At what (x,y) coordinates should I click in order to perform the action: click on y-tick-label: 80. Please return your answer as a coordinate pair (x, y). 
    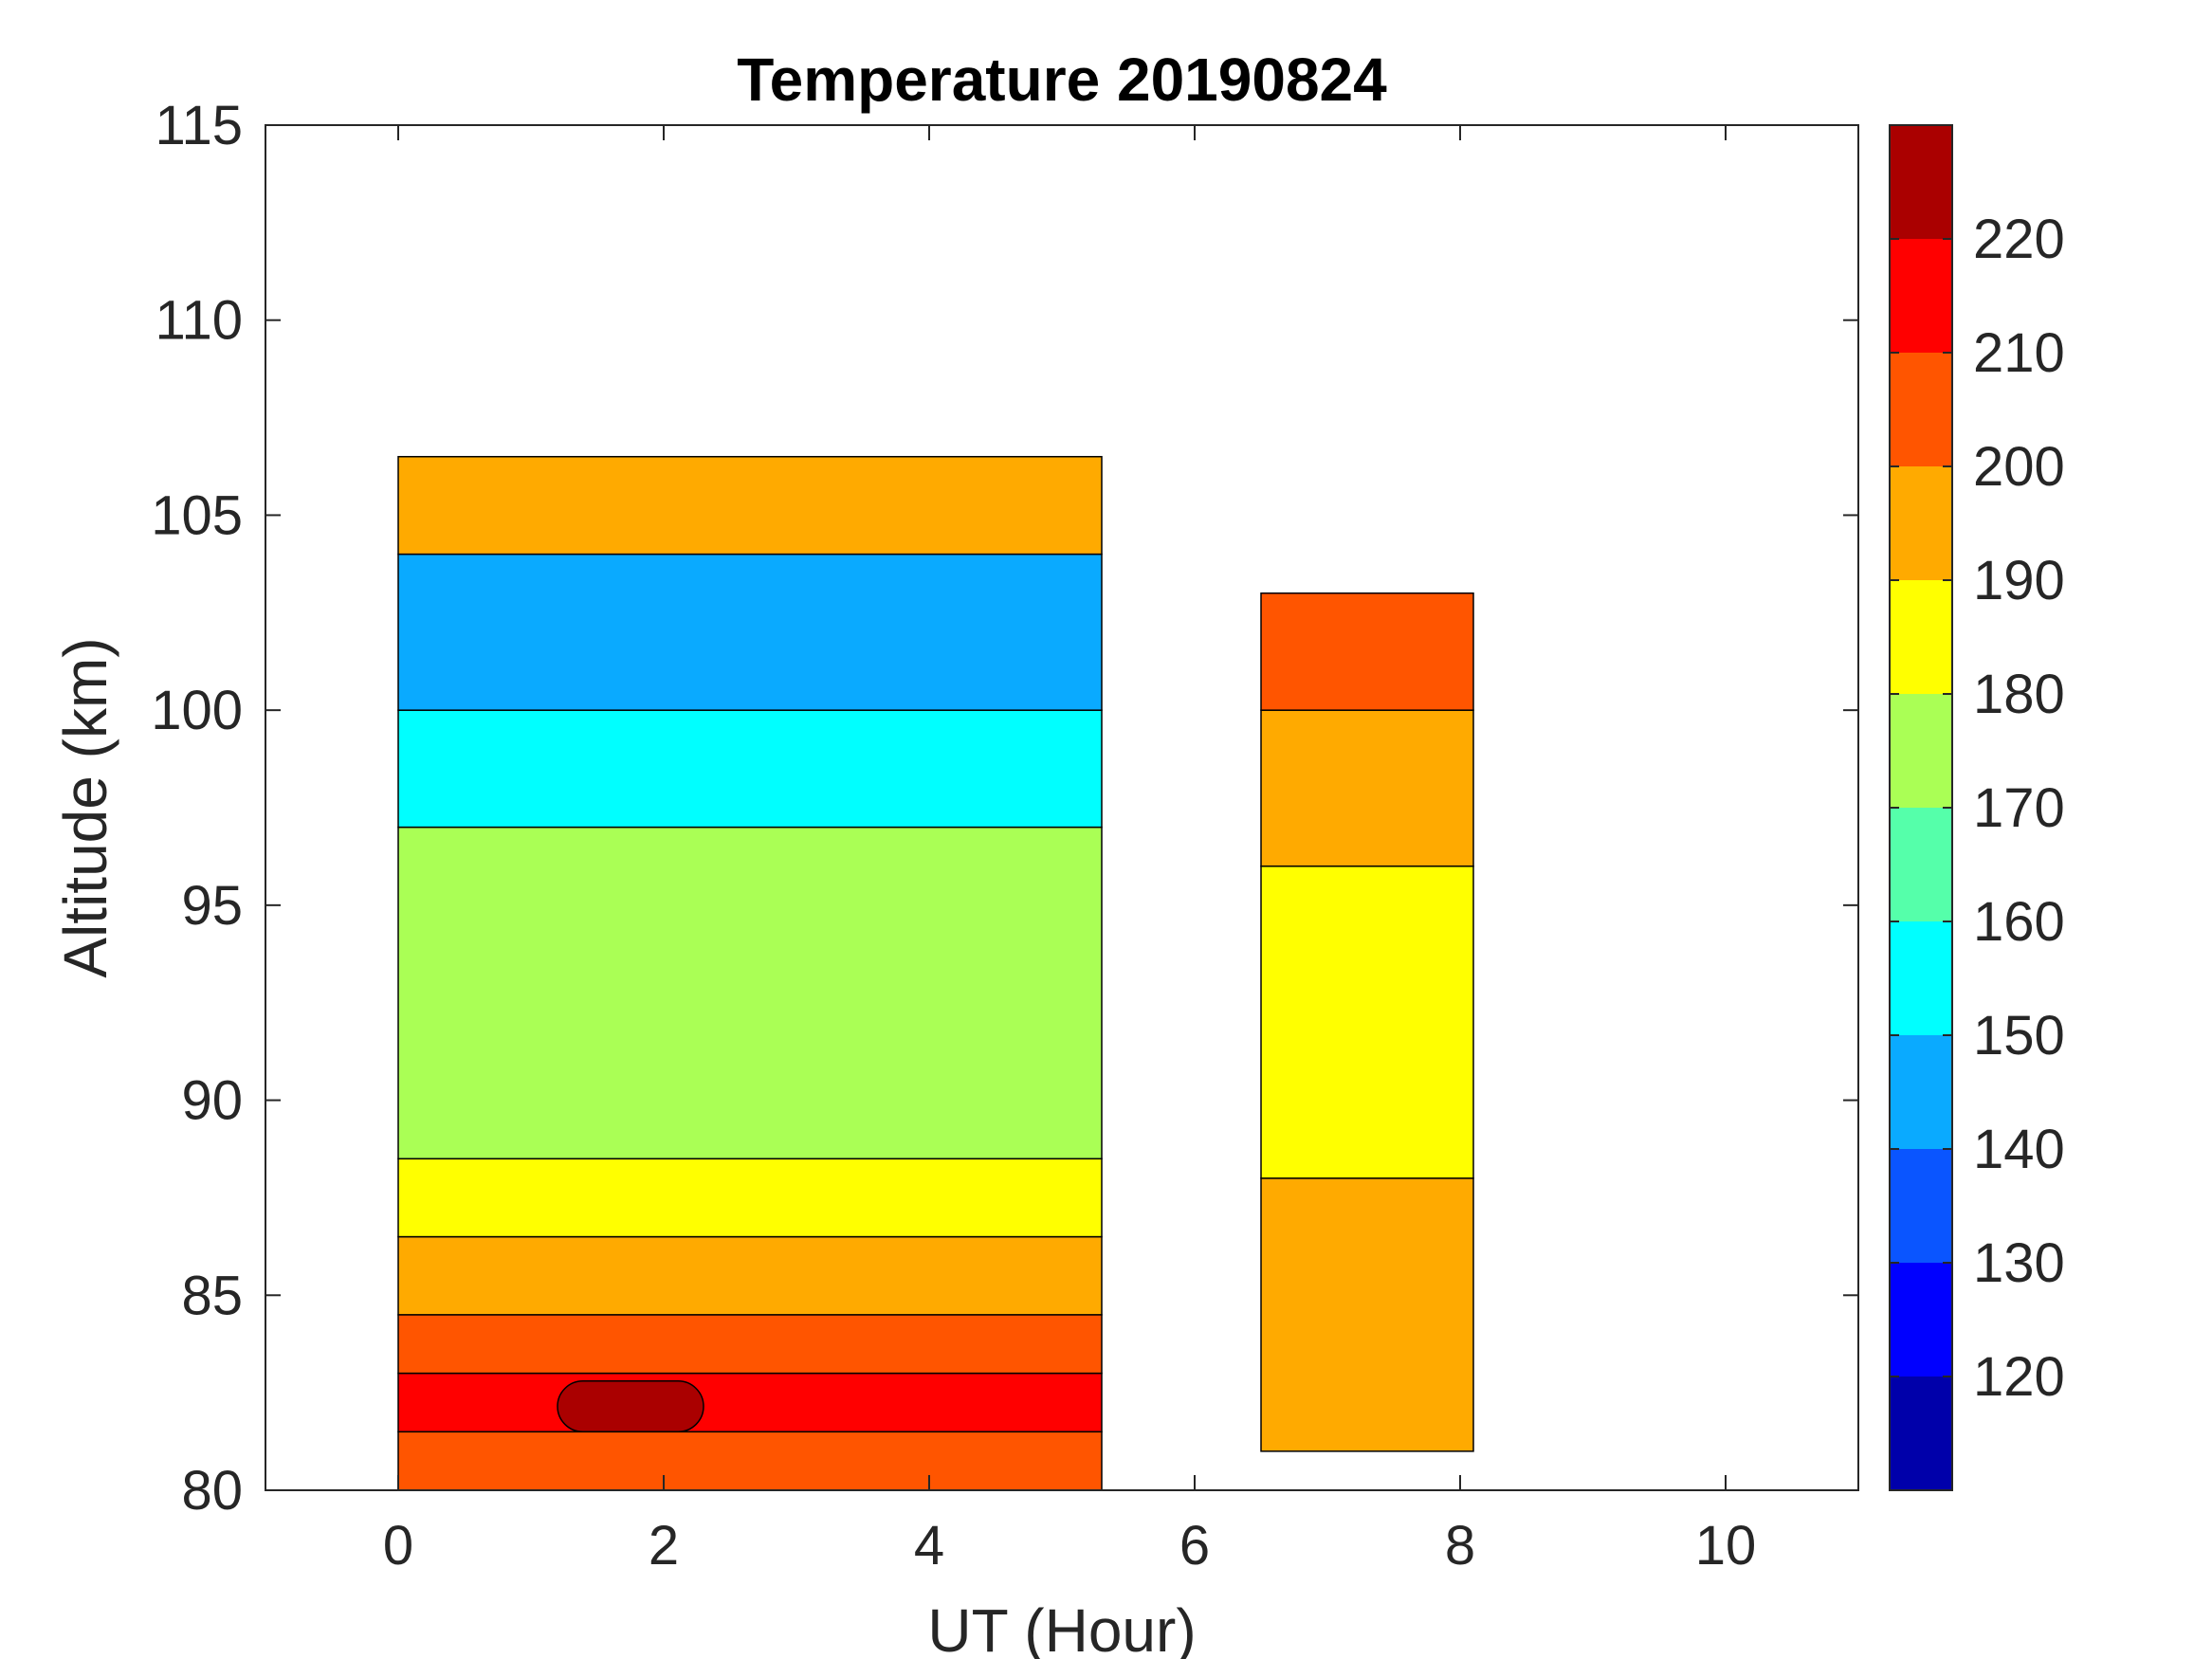
    Looking at the image, I should click on (212, 1491).